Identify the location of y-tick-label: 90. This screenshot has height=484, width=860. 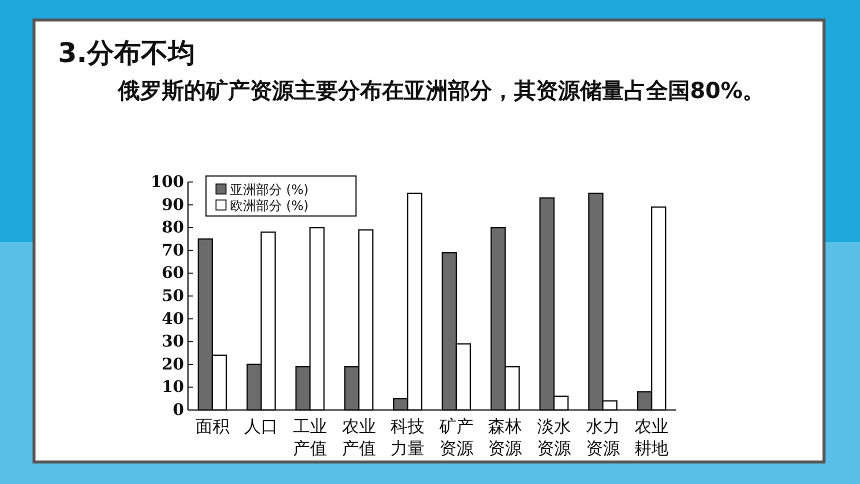
(173, 204).